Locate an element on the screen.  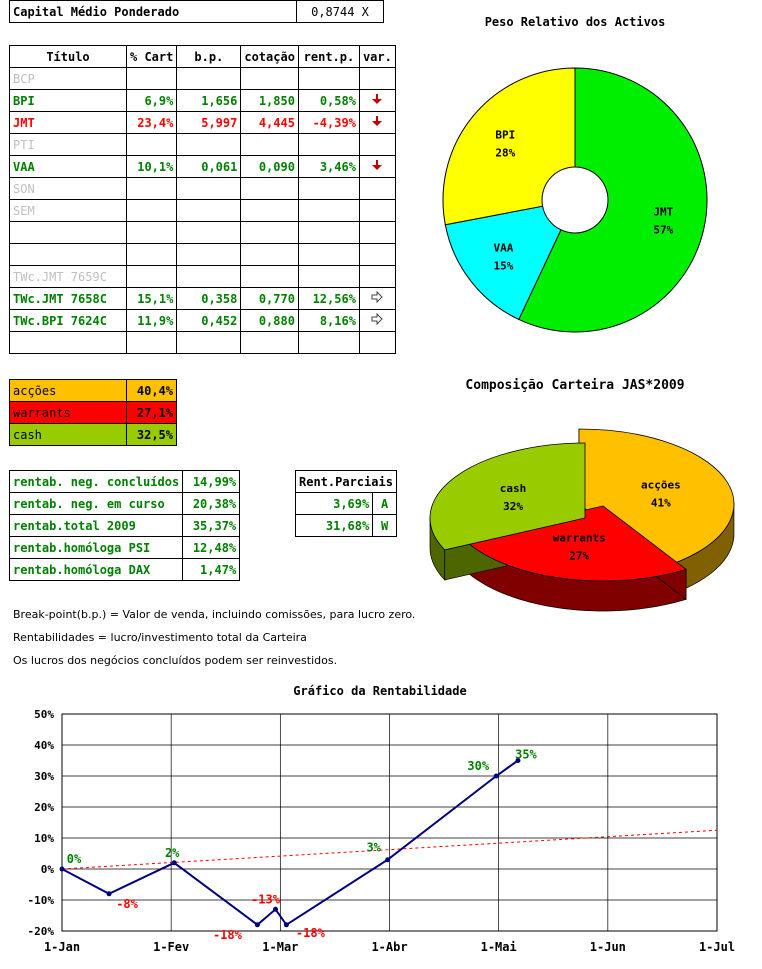
data-label: 2% is located at coordinates (172, 853).